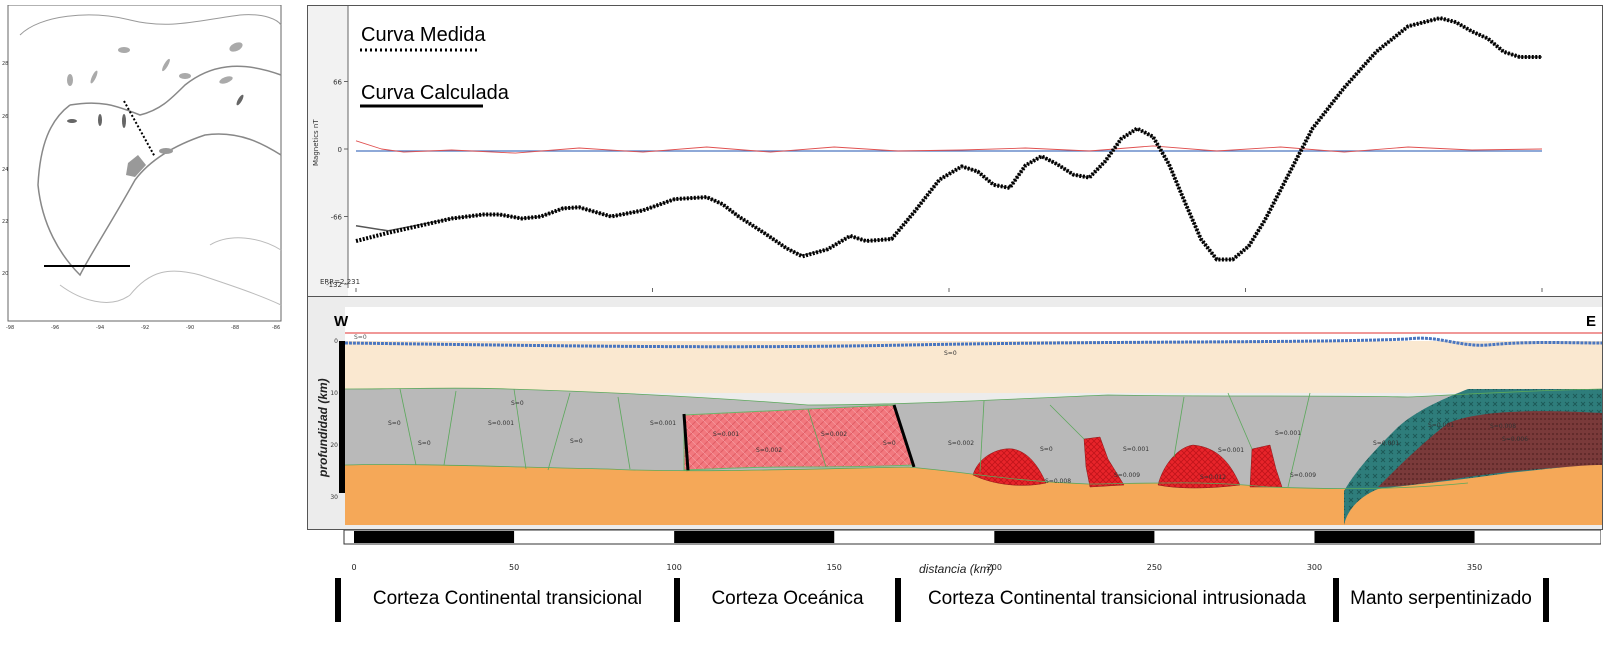 Image resolution: width=1604 pixels, height=662 pixels. What do you see at coordinates (340, 150) in the screenshot?
I see `mag-ytick-label: 0` at bounding box center [340, 150].